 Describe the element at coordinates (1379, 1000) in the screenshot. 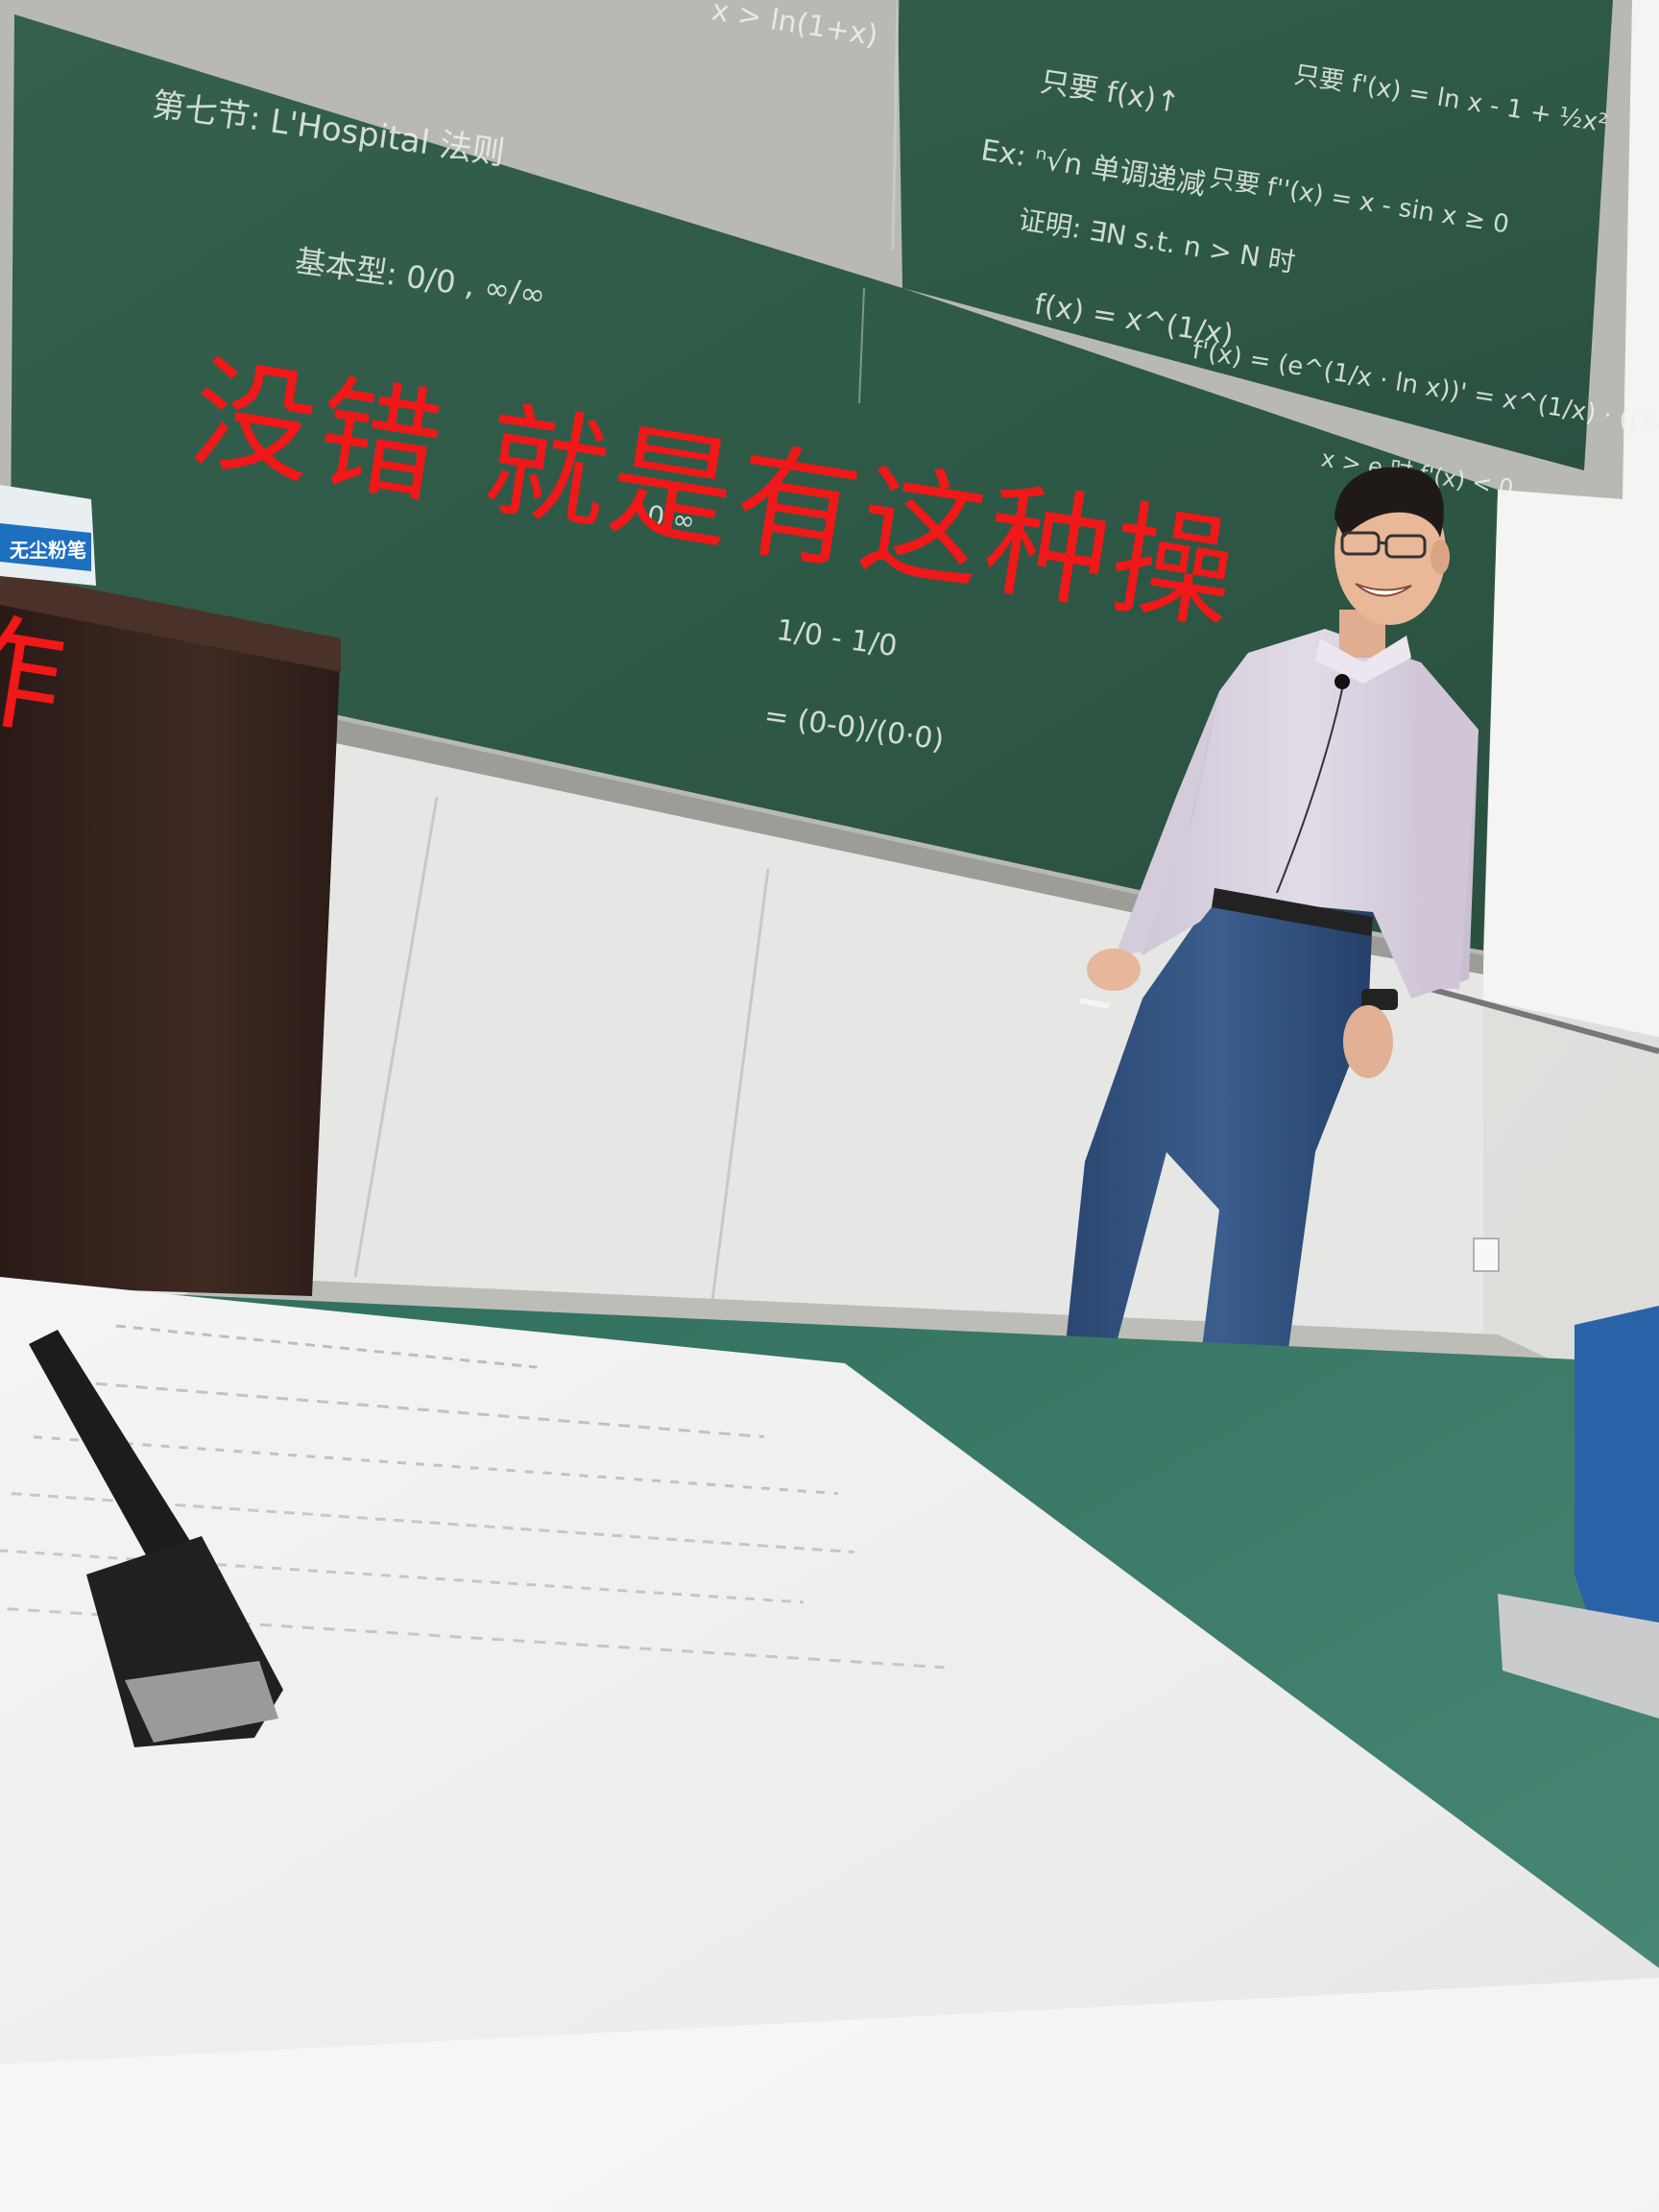

I see `teacher-watch` at that location.